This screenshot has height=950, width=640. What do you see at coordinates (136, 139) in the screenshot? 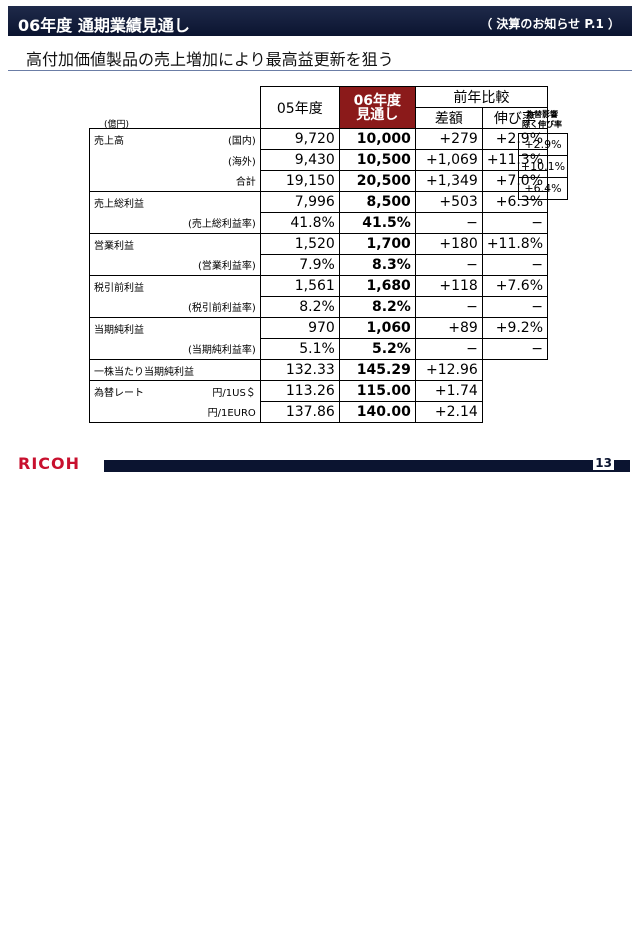
I see `row-label: 売上高` at bounding box center [136, 139].